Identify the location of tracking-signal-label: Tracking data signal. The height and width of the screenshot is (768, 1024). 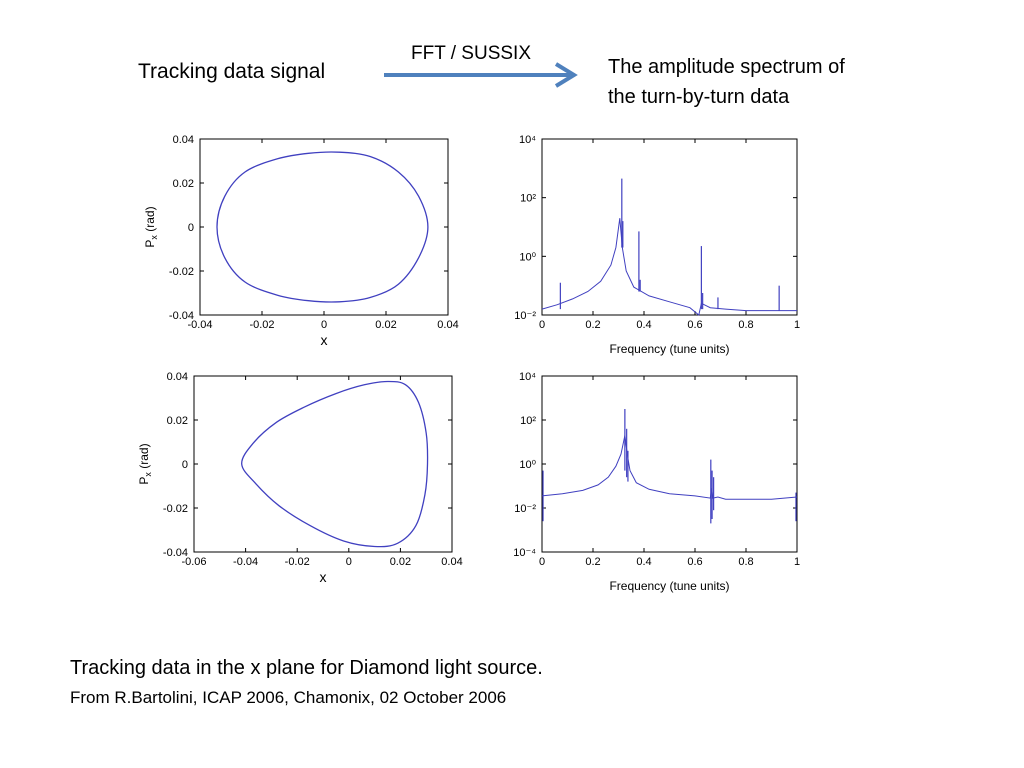
(232, 71).